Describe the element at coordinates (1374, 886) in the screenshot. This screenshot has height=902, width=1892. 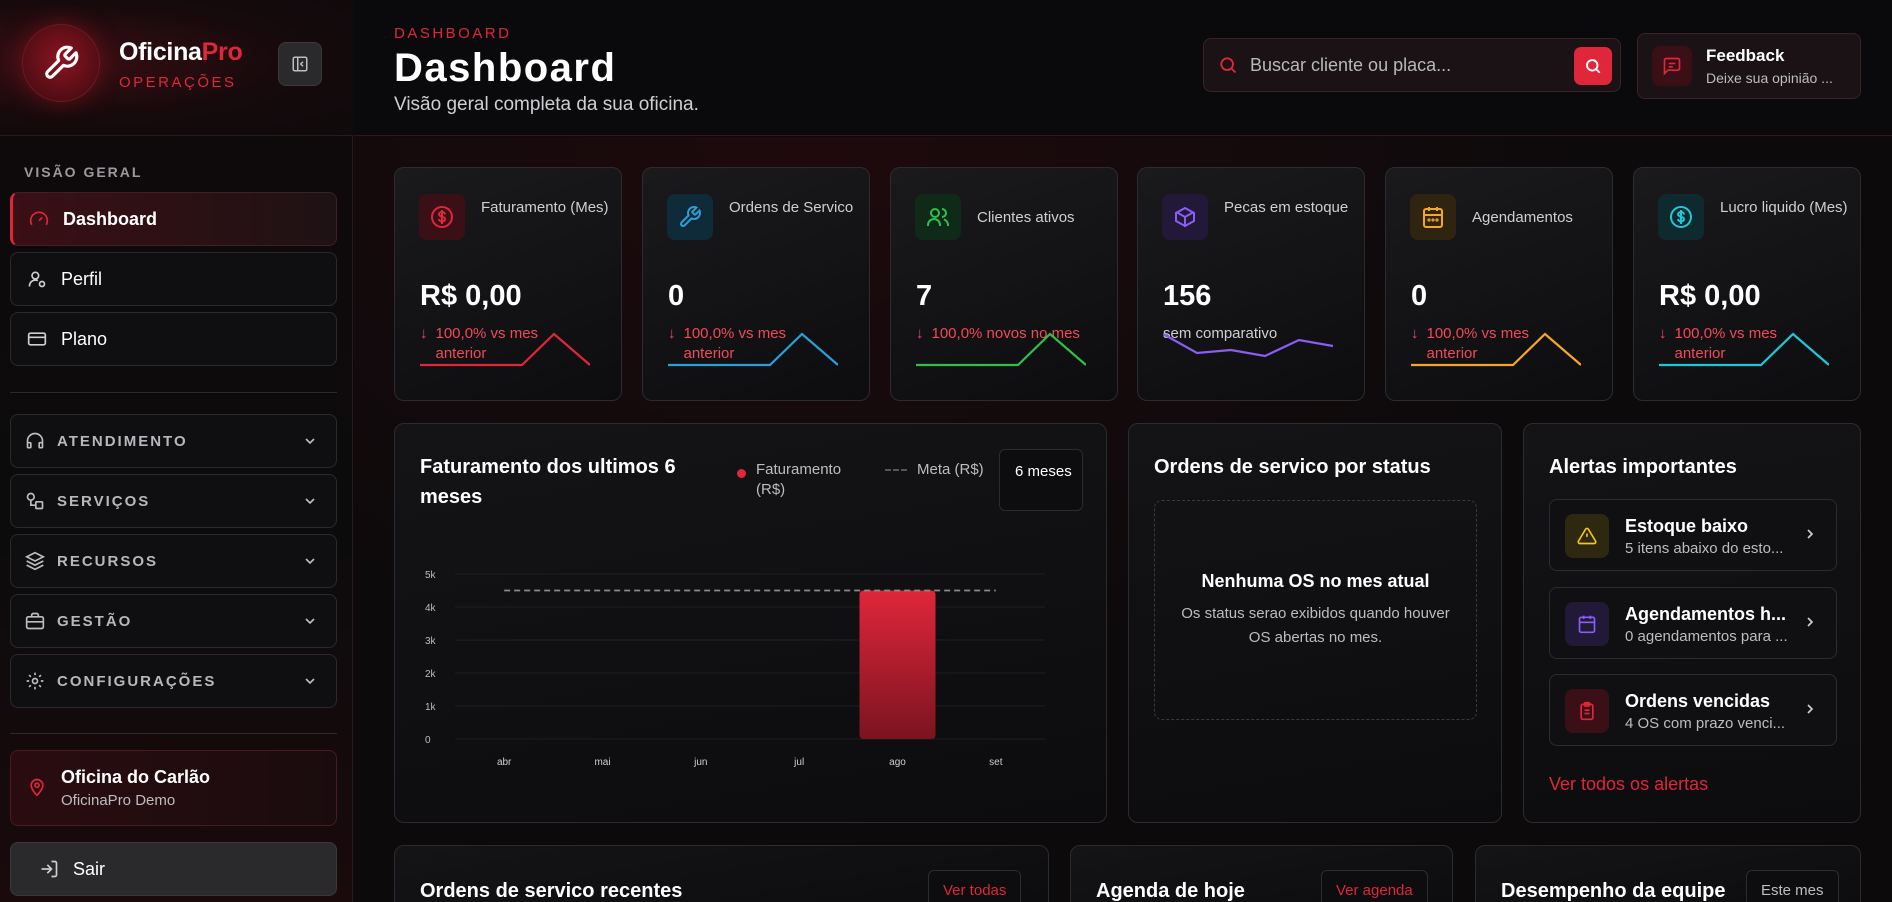
I see `view-agenda-button: Ver agenda` at that location.